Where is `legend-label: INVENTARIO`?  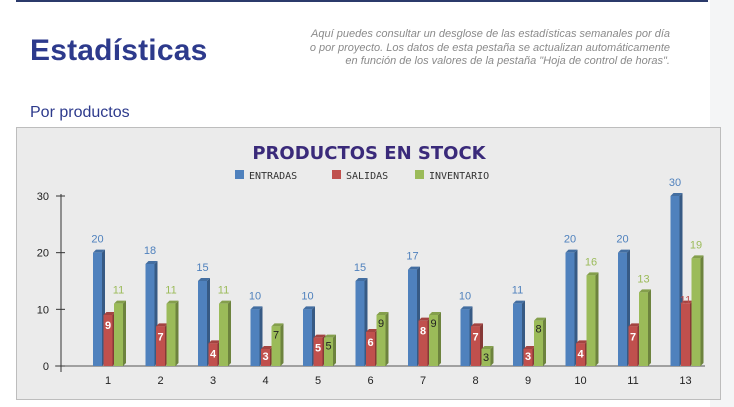 legend-label: INVENTARIO is located at coordinates (459, 176).